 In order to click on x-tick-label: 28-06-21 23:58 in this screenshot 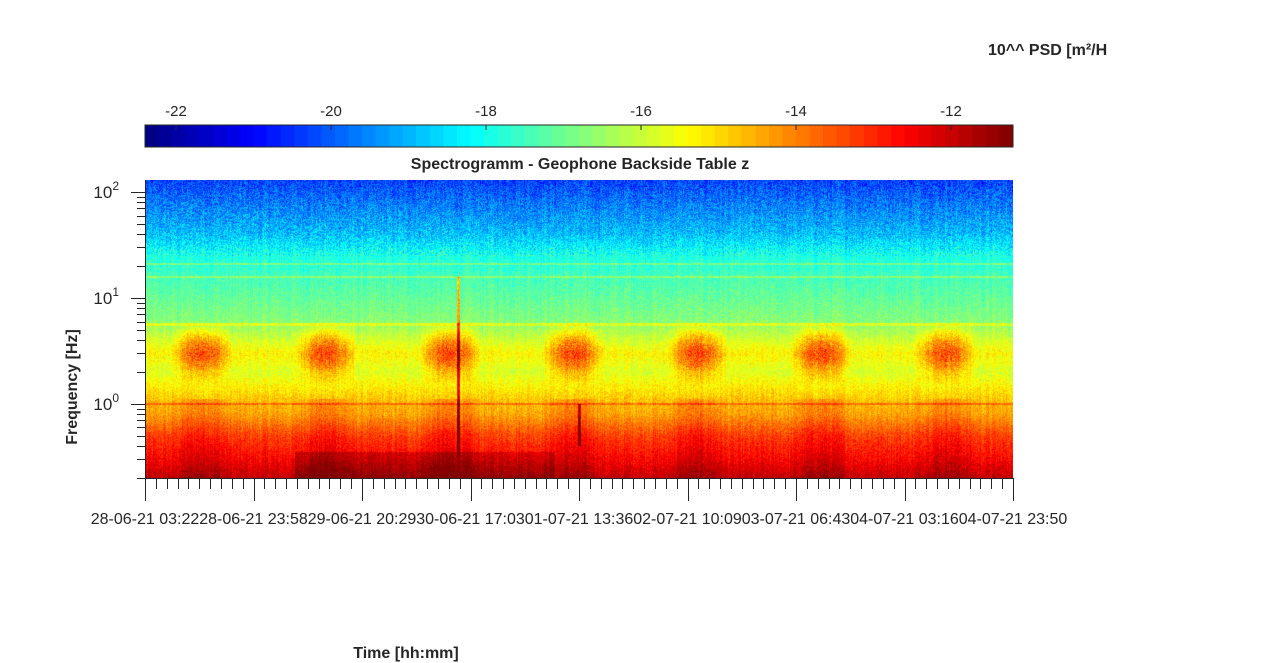, I will do `click(253, 519)`.